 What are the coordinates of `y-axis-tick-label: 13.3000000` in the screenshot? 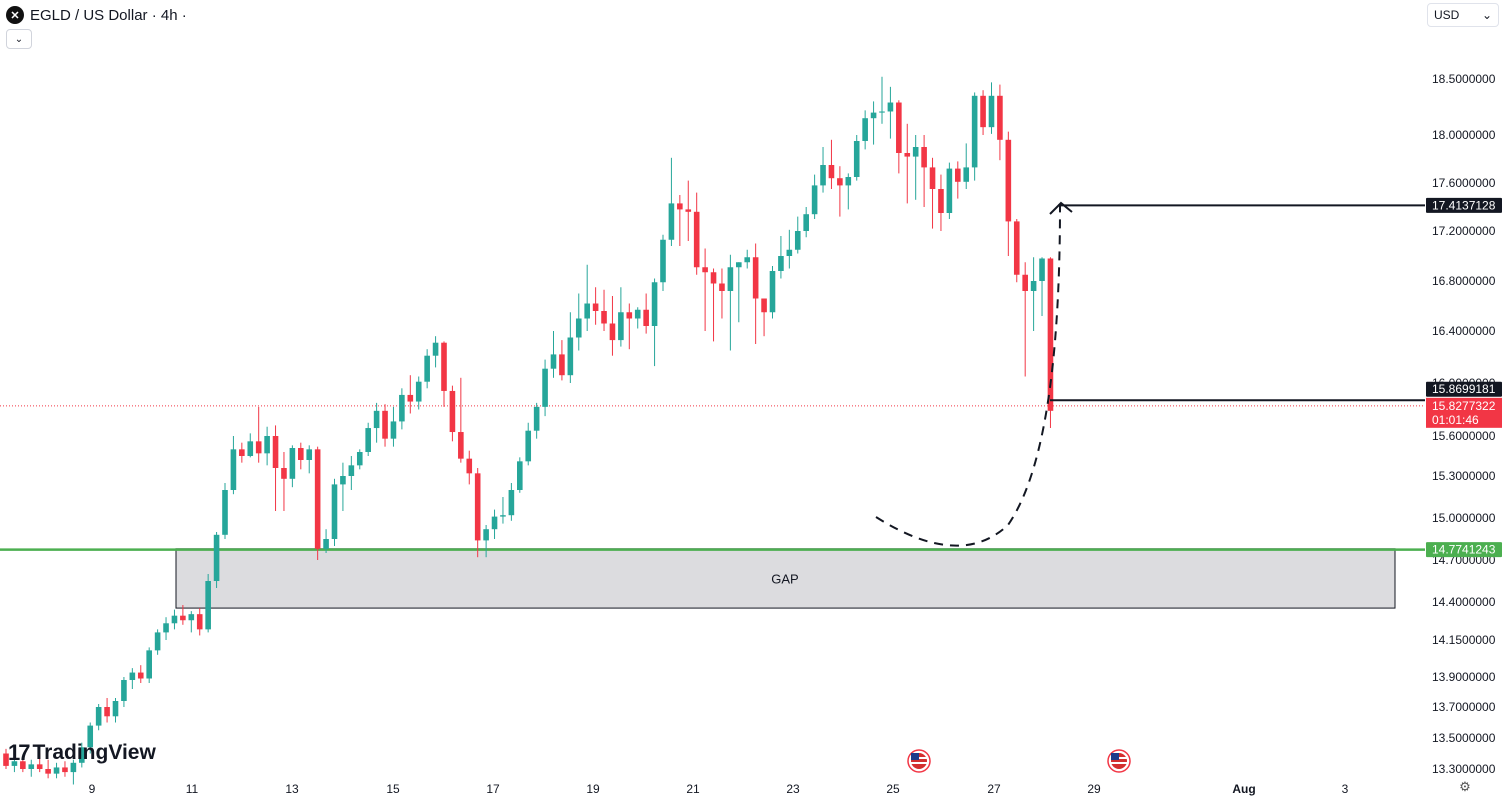 It's located at (1464, 769).